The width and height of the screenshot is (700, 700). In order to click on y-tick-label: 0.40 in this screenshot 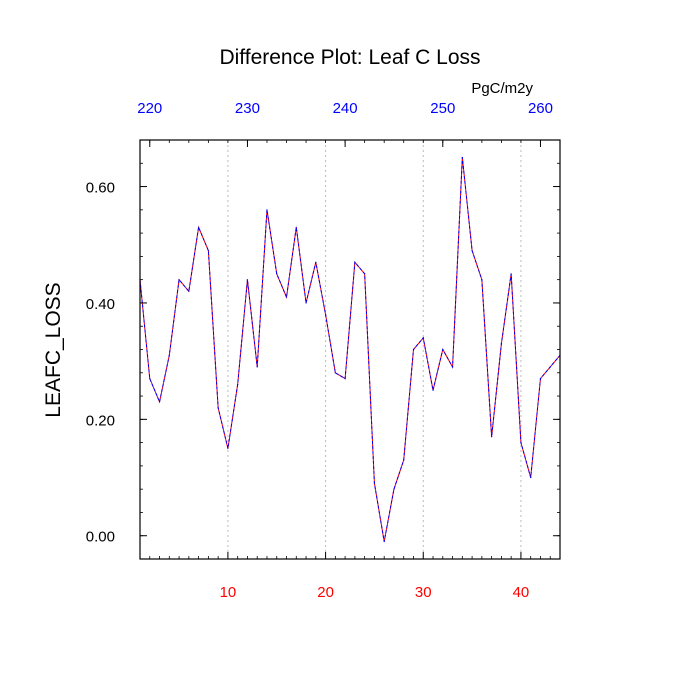, I will do `click(100, 304)`.